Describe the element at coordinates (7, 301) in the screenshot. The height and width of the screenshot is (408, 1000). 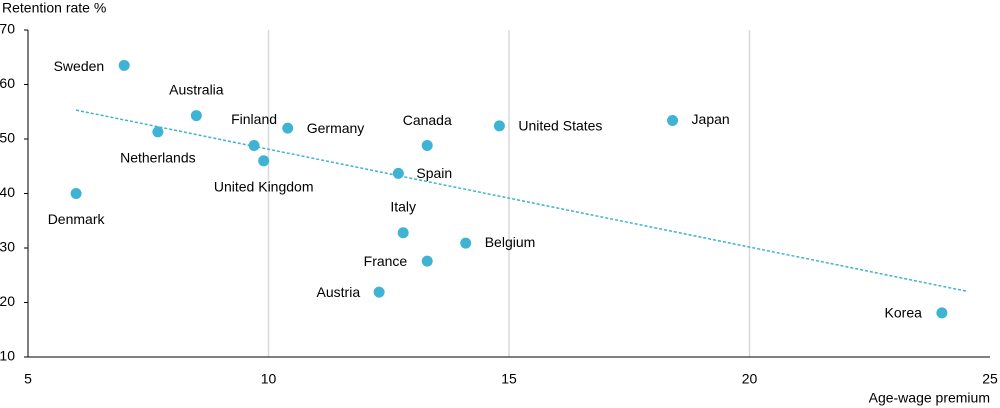
I see `y-tick-label: 20` at that location.